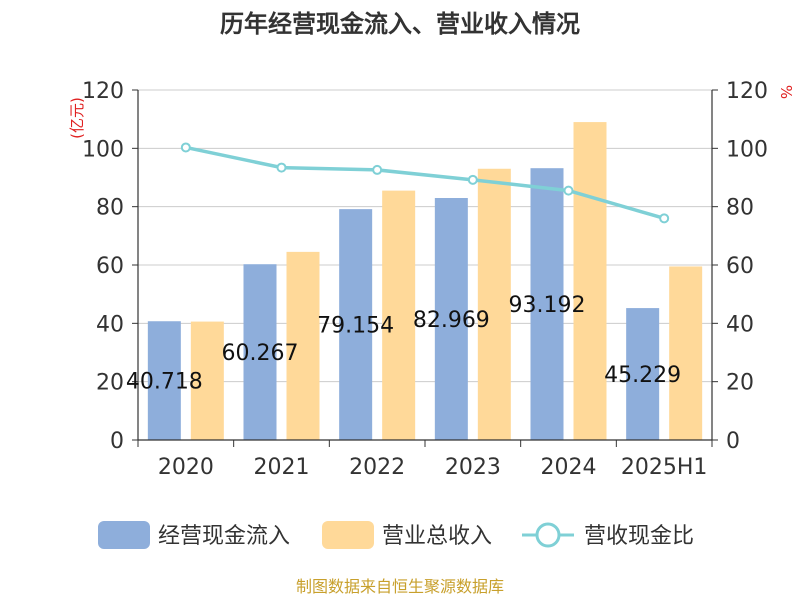 Image resolution: width=800 pixels, height=600 pixels. Describe the element at coordinates (110, 324) in the screenshot. I see `left-axis-tick-label: 40` at that location.